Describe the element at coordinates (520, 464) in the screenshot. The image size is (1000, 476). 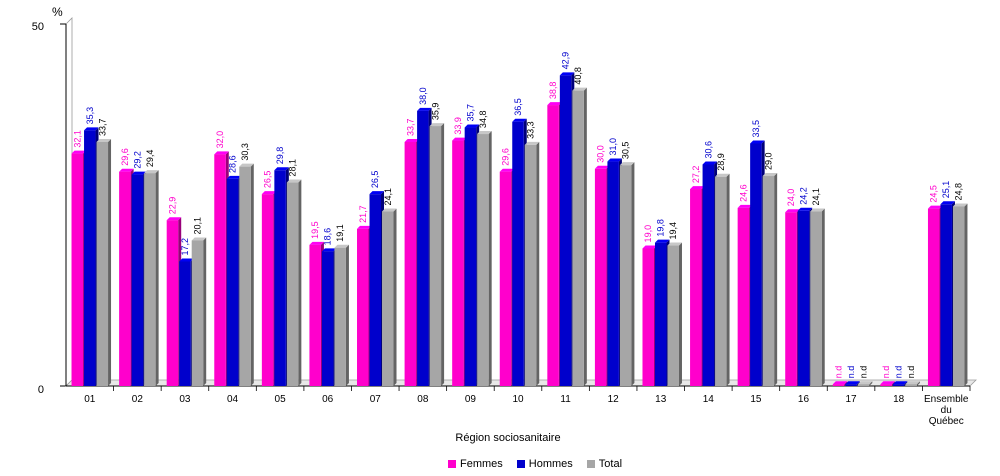
I see `legend-swatch-hommes` at that location.